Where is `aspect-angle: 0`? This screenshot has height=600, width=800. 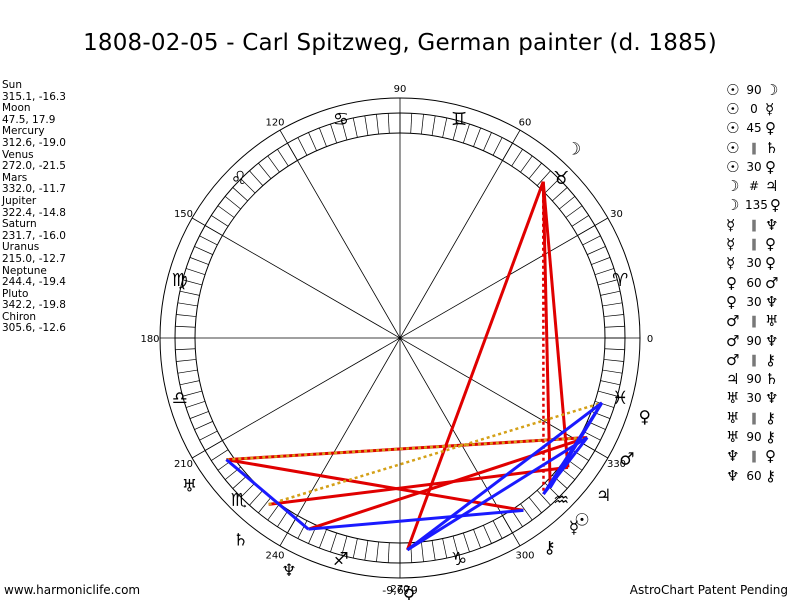 aspect-angle: 0 is located at coordinates (754, 108).